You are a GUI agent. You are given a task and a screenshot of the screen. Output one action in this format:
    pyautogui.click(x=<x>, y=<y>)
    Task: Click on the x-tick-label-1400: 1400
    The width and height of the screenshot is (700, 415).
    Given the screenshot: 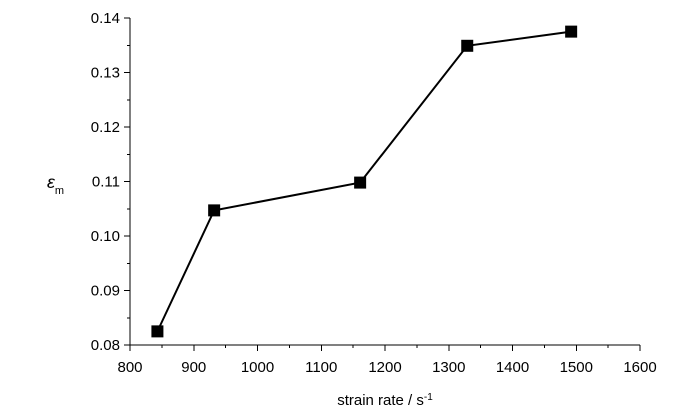 What is the action you would take?
    pyautogui.click(x=512, y=367)
    